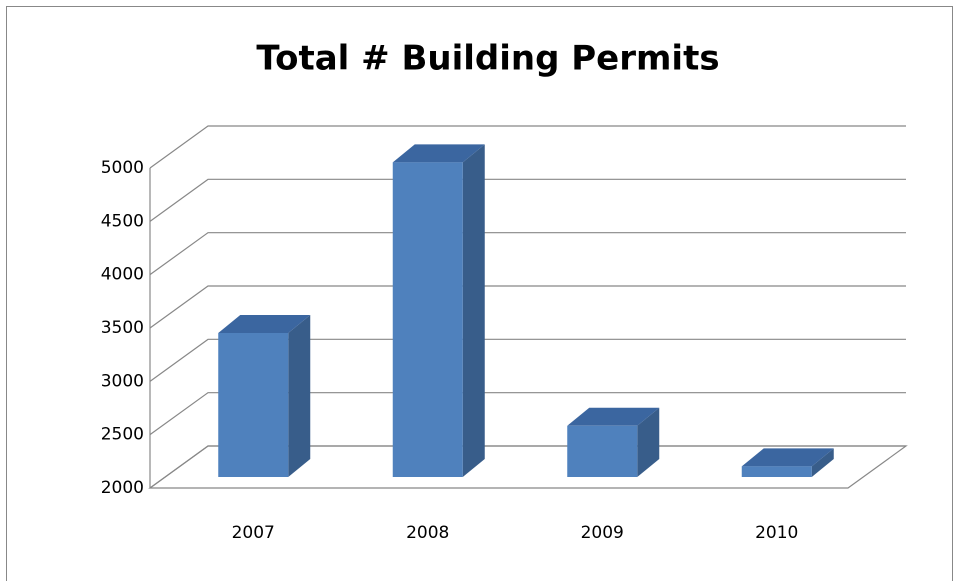 The image size is (960, 581). Describe the element at coordinates (122, 221) in the screenshot. I see `y-tick-label: 4500` at that location.